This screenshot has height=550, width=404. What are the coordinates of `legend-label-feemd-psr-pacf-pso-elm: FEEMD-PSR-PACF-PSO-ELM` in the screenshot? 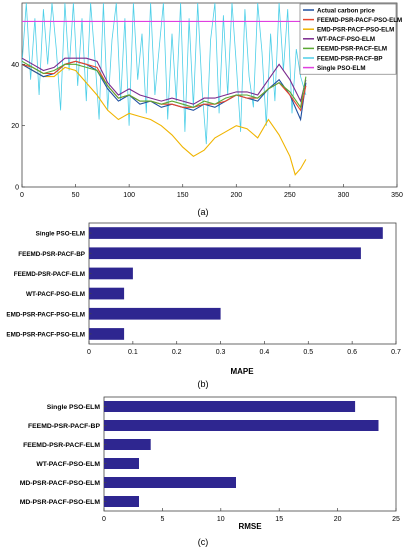 It's located at (359, 20).